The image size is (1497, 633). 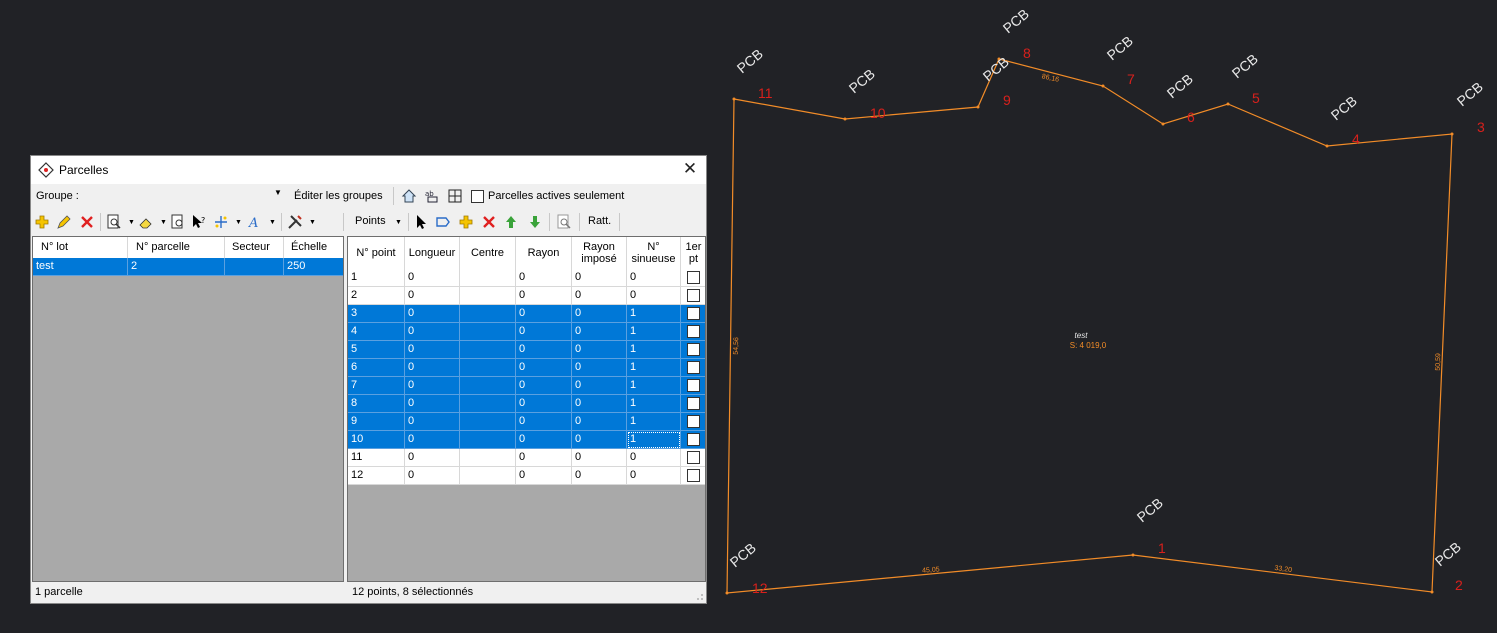 What do you see at coordinates (511, 222) in the screenshot?
I see `arrow-up-icon` at bounding box center [511, 222].